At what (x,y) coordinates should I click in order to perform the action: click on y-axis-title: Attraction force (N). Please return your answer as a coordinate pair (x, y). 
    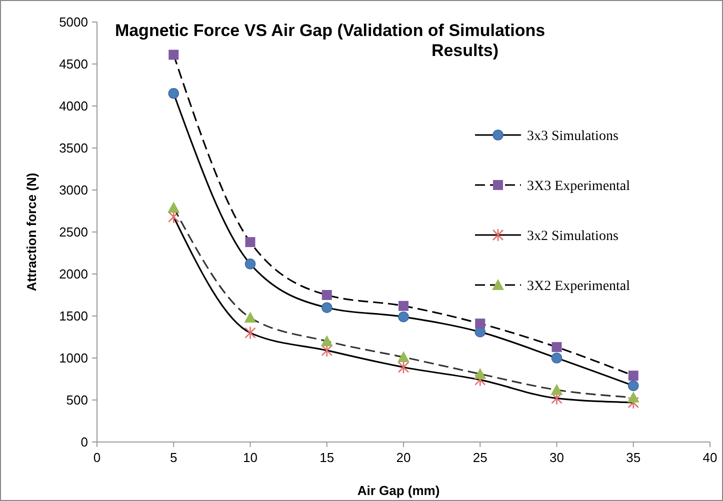
    Looking at the image, I should click on (31, 232).